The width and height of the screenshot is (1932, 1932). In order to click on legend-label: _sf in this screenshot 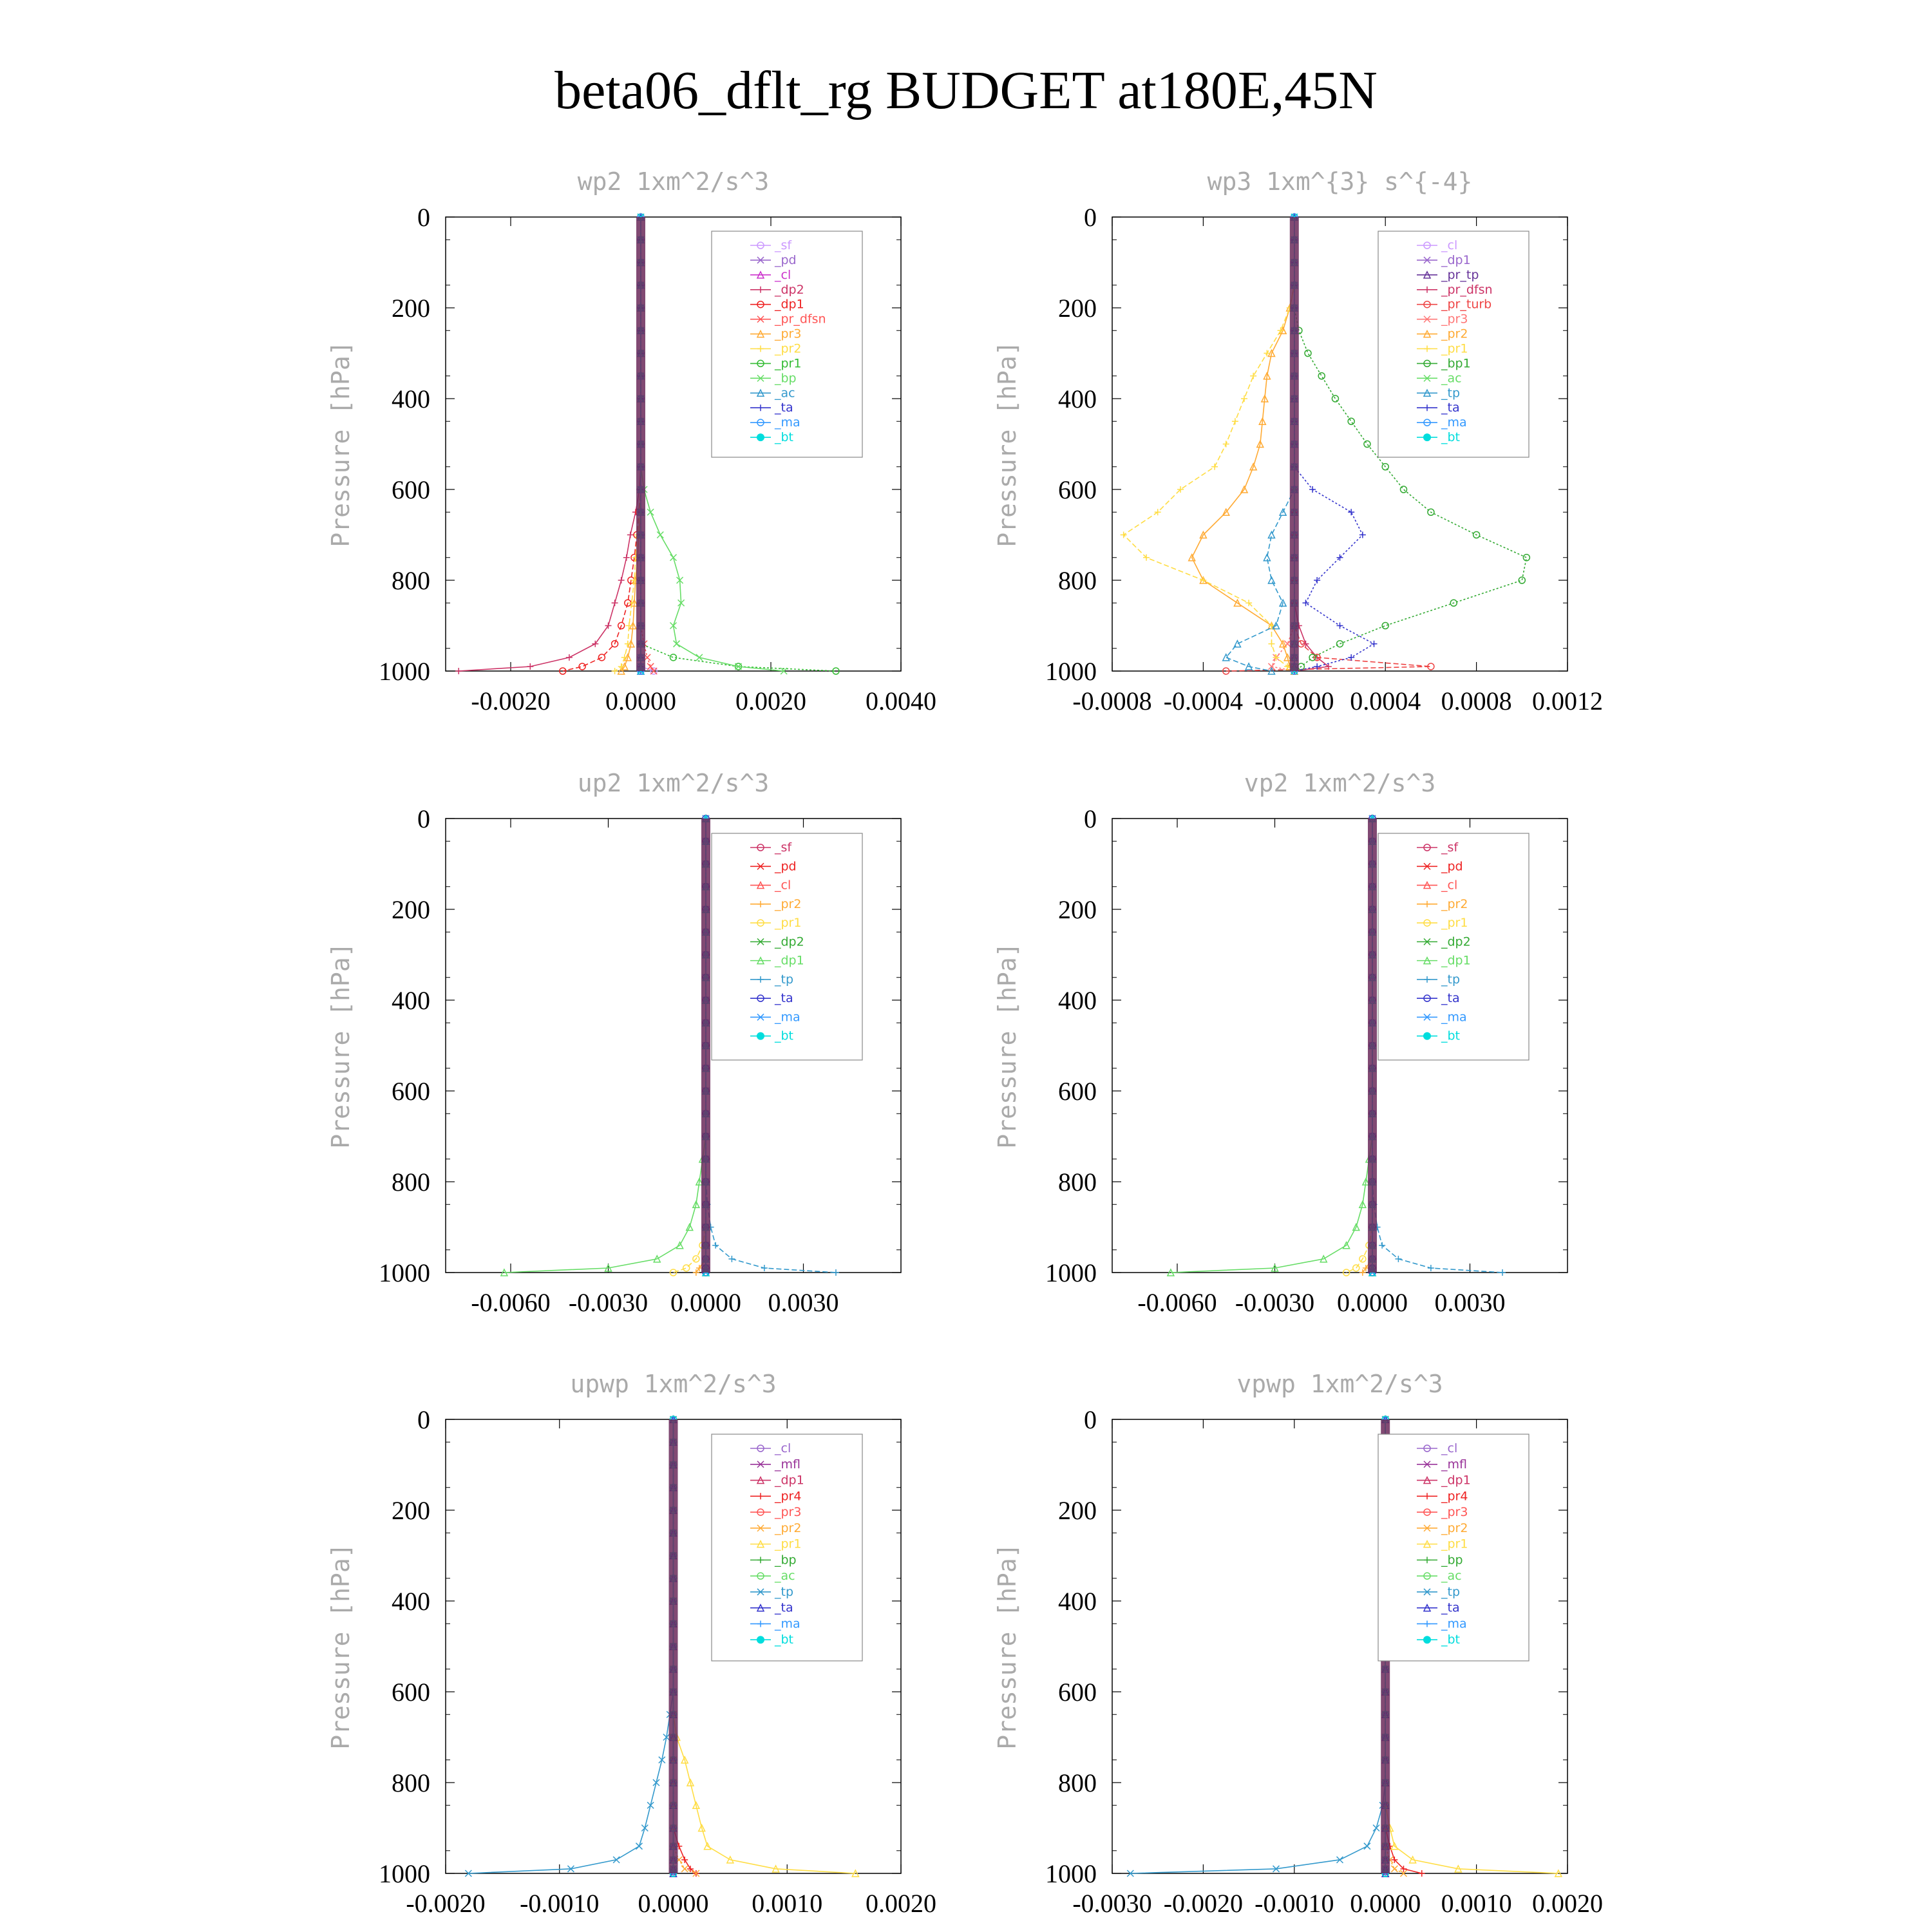, I will do `click(783, 847)`.